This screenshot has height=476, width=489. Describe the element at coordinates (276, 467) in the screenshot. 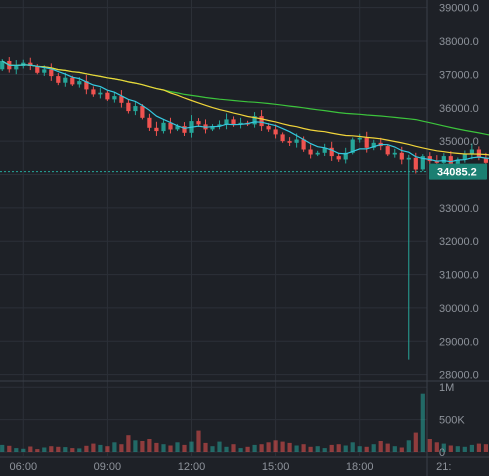

I see `time-axis-label: 15:00` at that location.